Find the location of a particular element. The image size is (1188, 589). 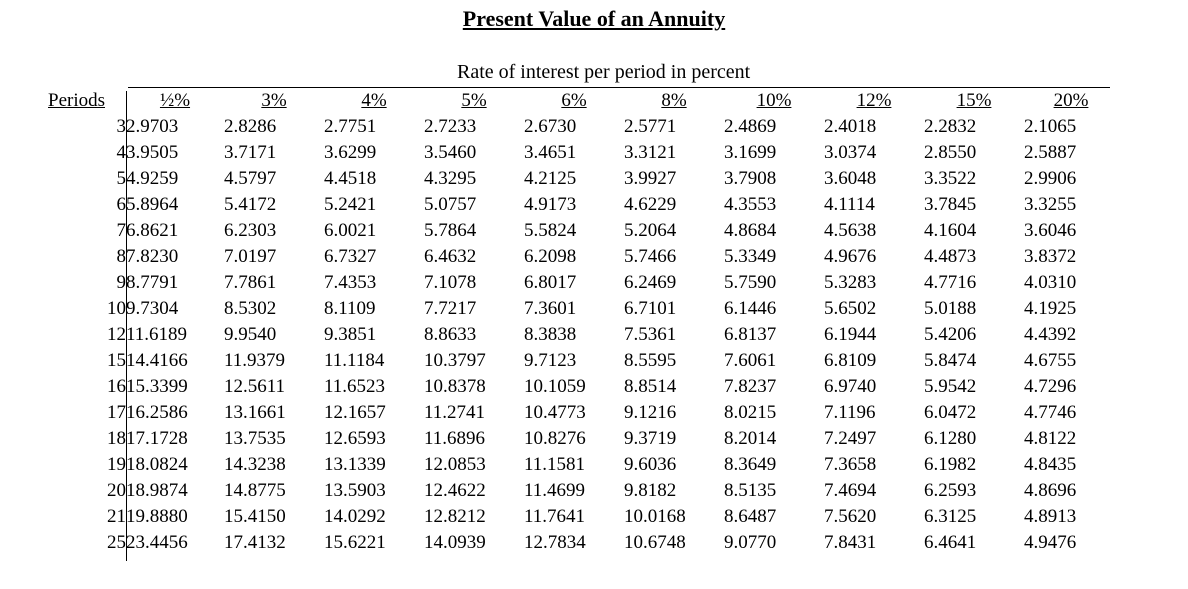

value-cell: 2.1065 is located at coordinates (1050, 126).